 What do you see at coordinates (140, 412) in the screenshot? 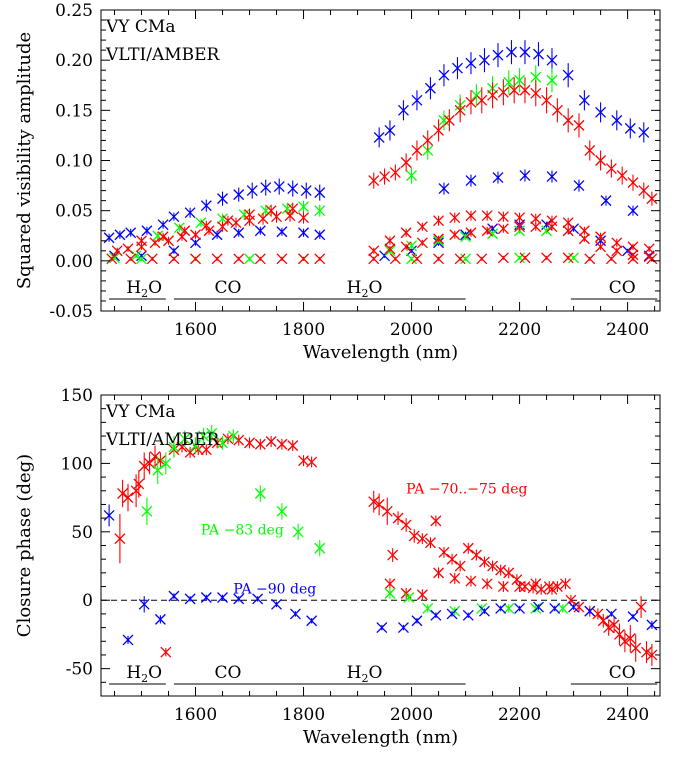
I see `closure-phase-annotation-target: VY CMa` at bounding box center [140, 412].